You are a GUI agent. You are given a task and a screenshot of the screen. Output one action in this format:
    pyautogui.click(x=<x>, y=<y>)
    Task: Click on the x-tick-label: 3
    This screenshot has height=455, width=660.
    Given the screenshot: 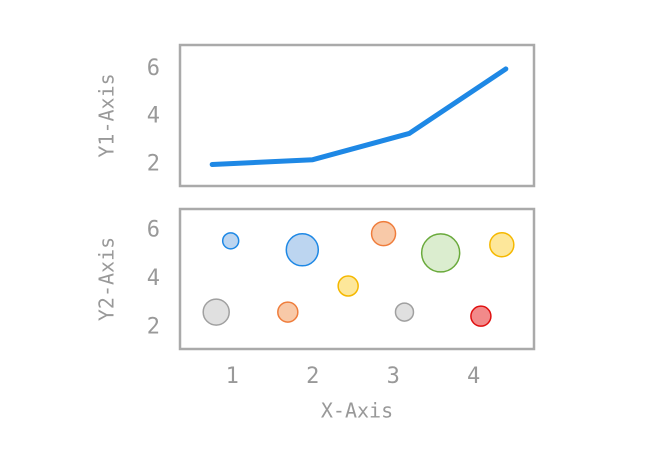 What is the action you would take?
    pyautogui.click(x=393, y=376)
    